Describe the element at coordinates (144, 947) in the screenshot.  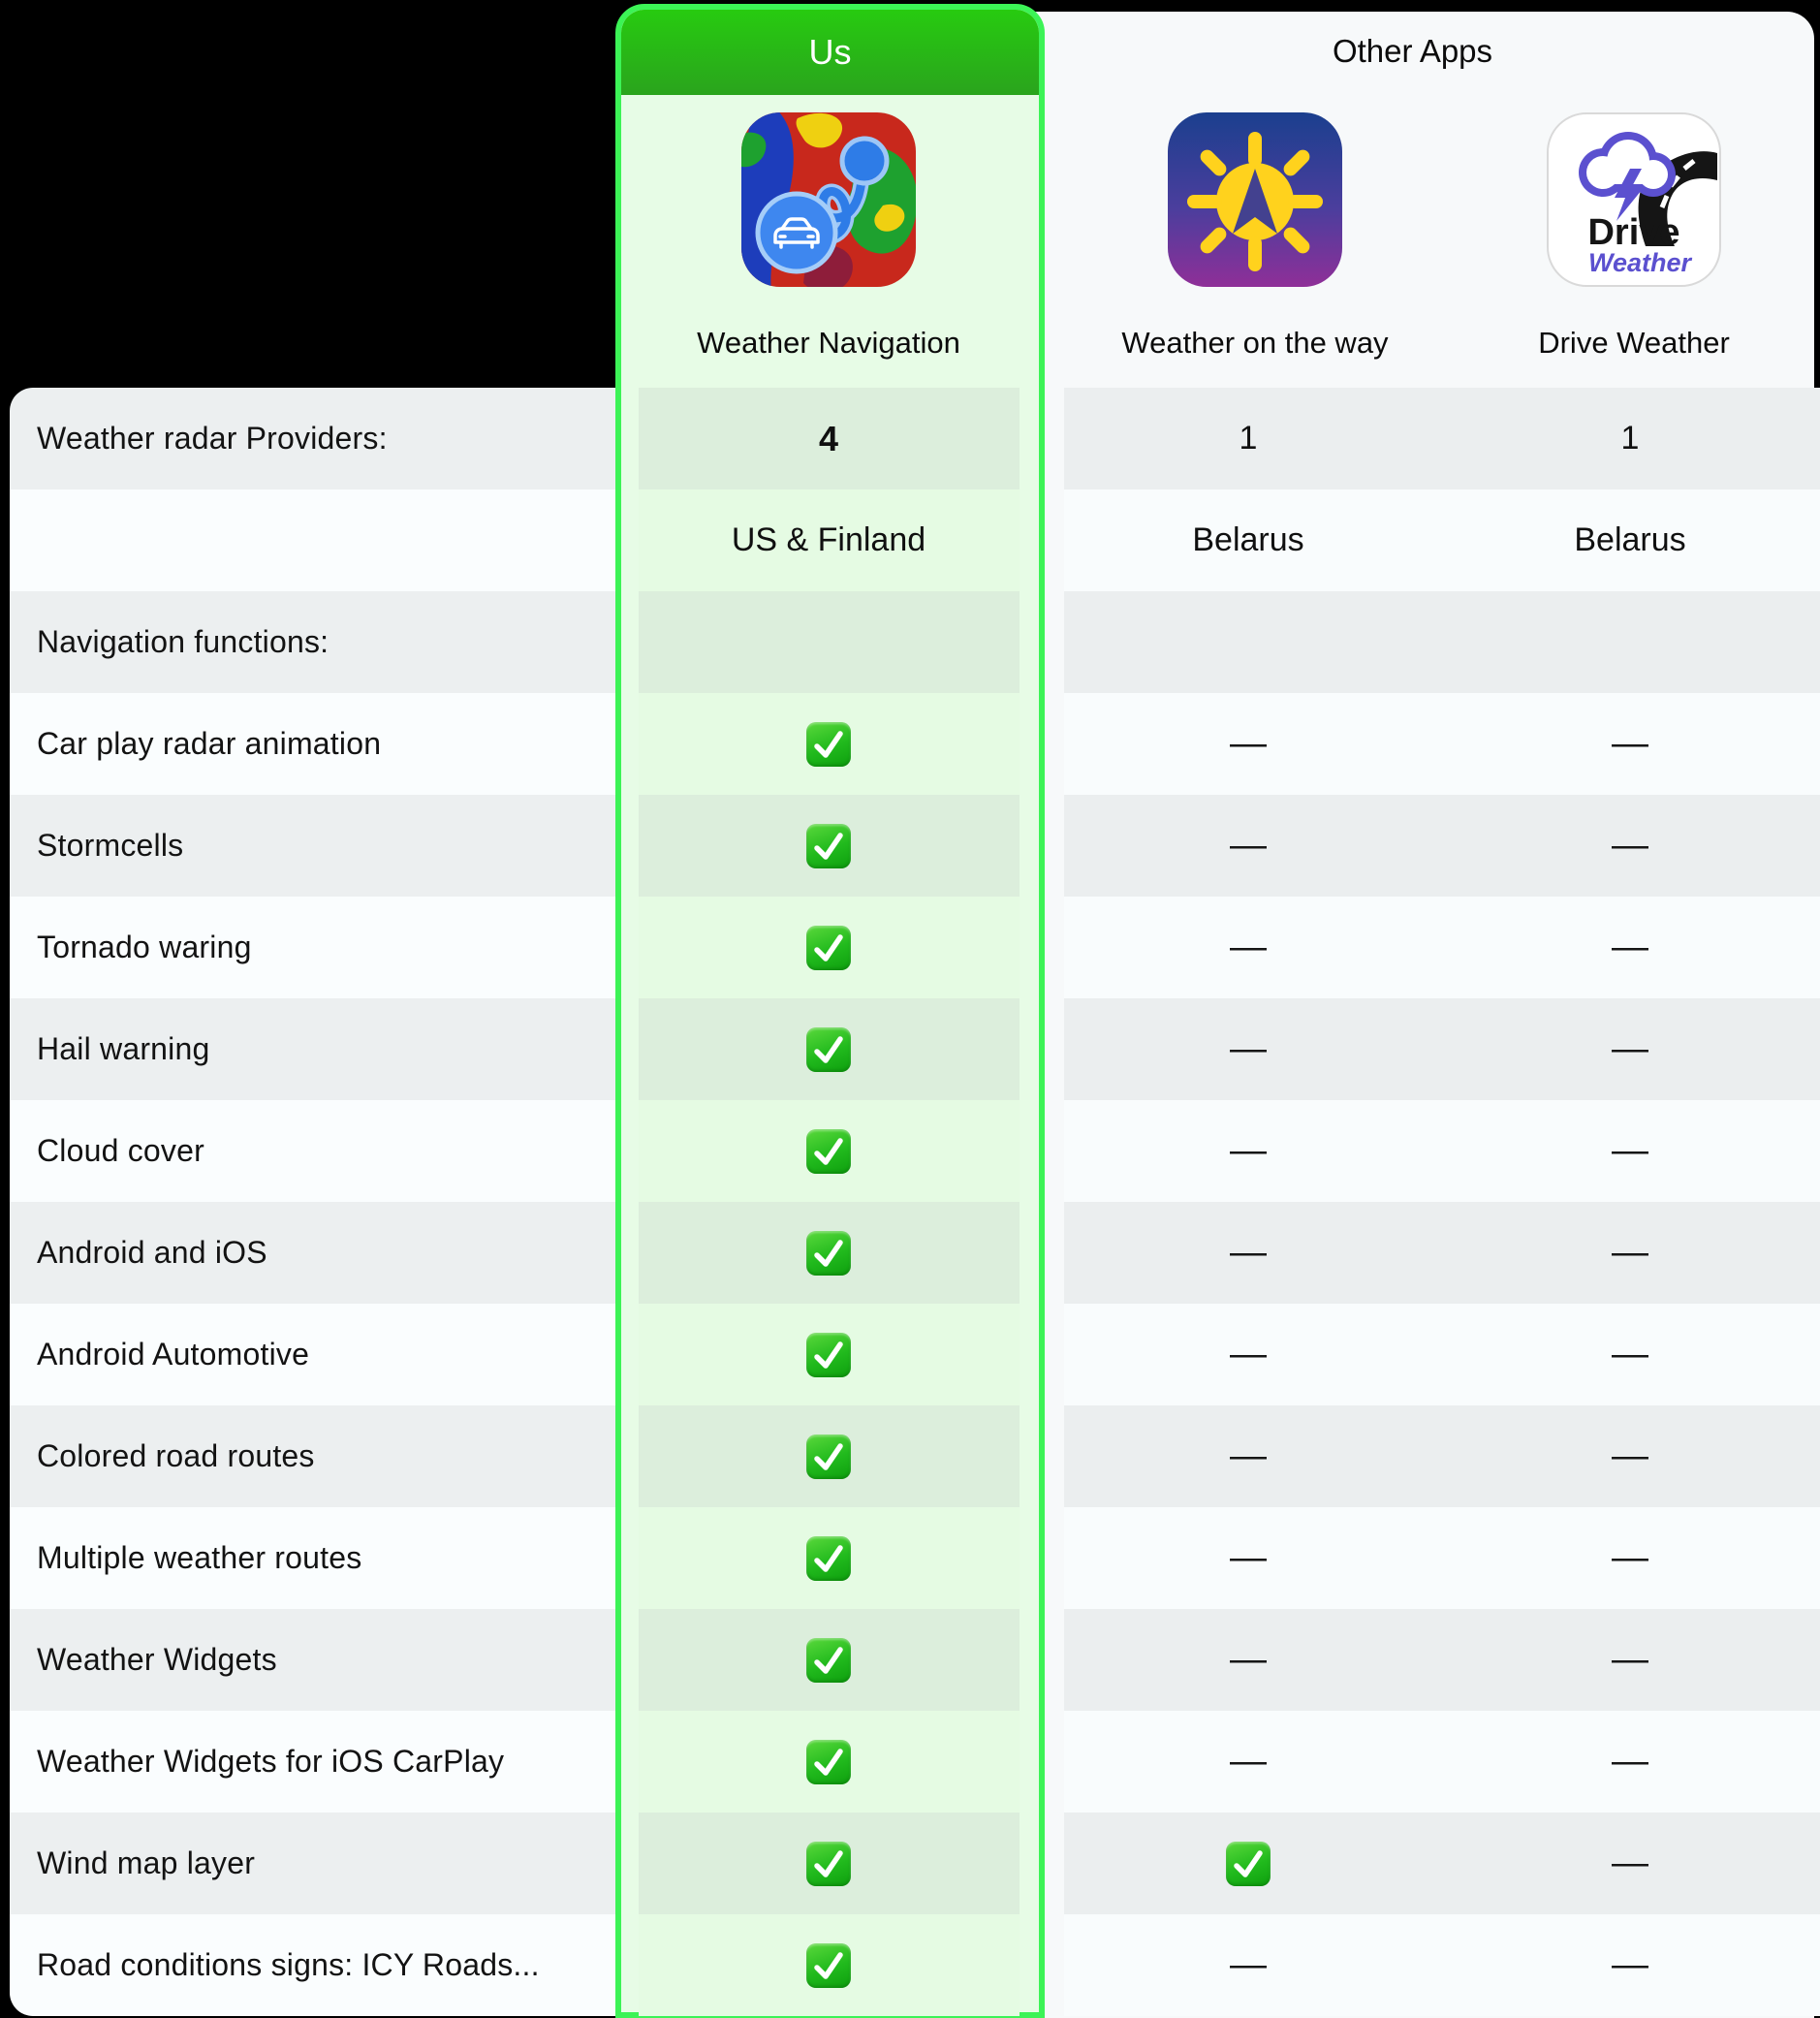
I see `row-label: Tornado waring` at that location.